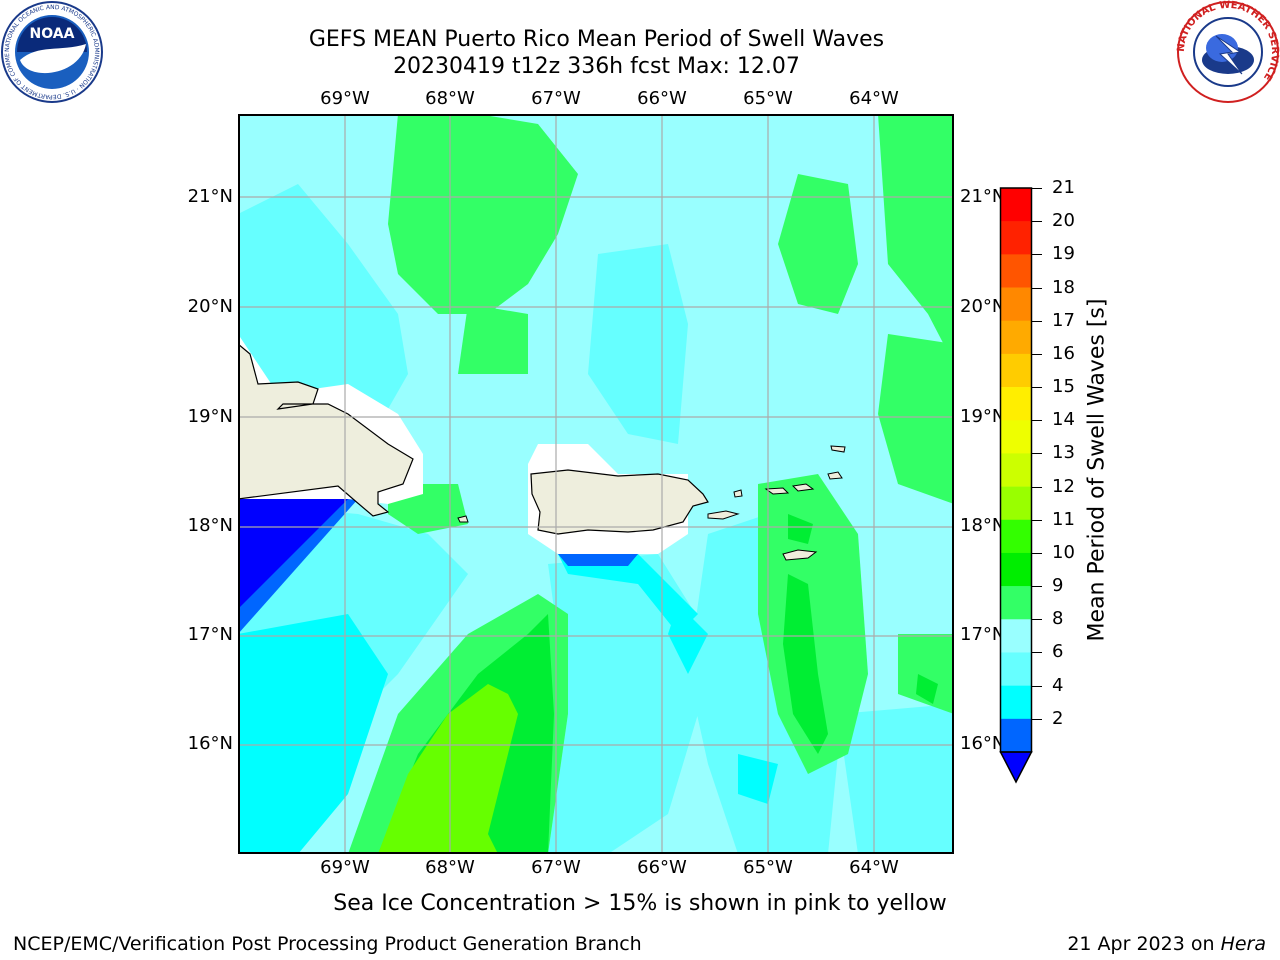  Describe the element at coordinates (210, 525) in the screenshot. I see `lat-label-left: 18°N` at that location.